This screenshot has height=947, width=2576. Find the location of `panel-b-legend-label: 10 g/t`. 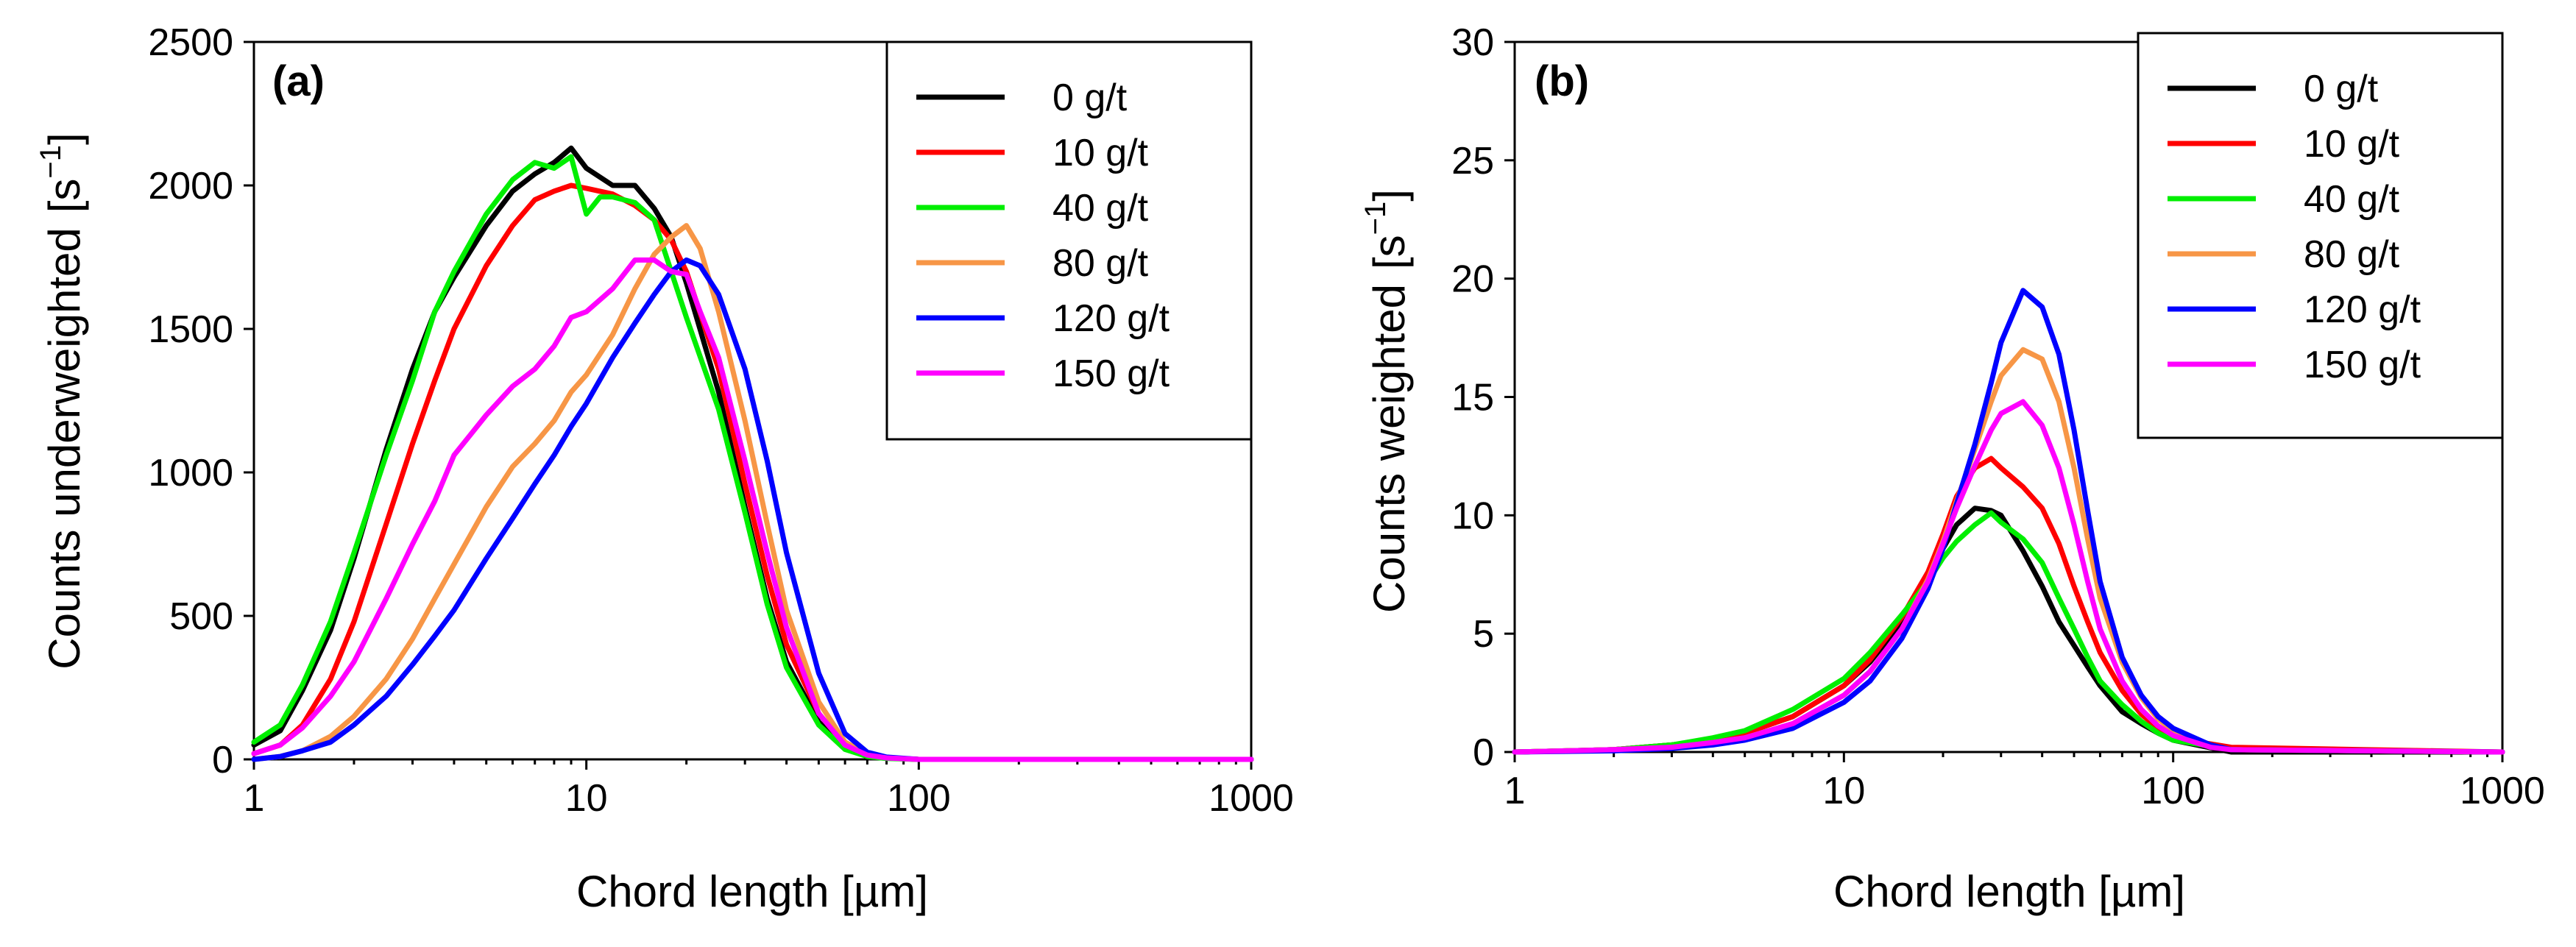

panel-b-legend-label: 10 g/t is located at coordinates (2352, 144).